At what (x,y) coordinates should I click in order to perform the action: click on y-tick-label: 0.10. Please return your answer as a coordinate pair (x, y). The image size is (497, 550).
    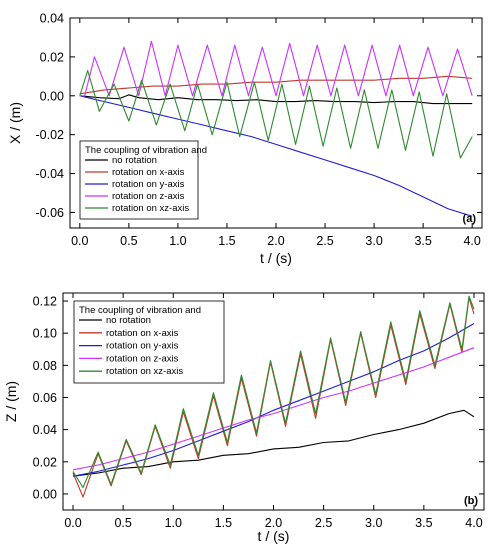
    Looking at the image, I should click on (45, 334).